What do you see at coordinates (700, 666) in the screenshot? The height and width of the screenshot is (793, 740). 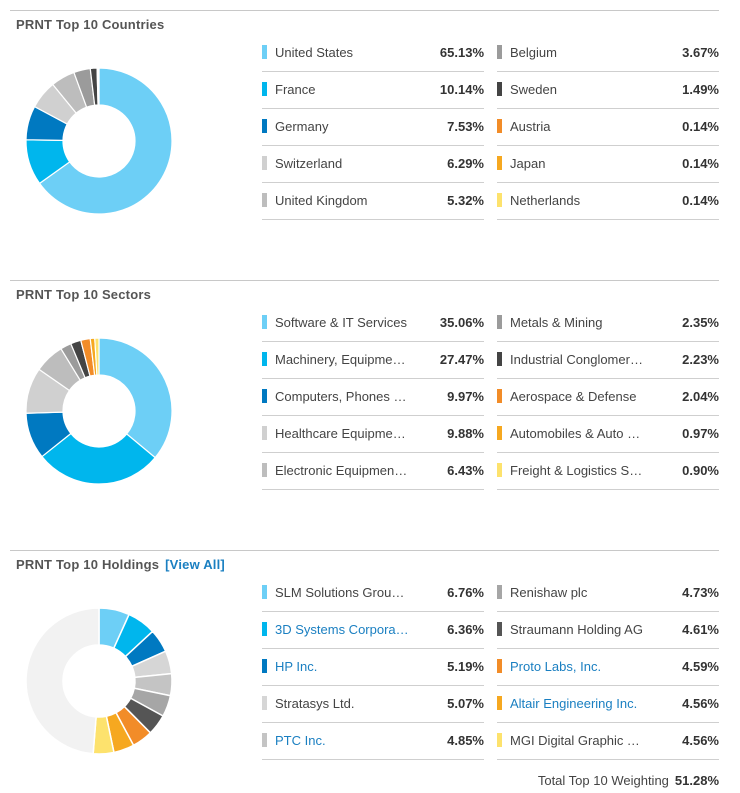 I see `holding-weight: 4.59%` at bounding box center [700, 666].